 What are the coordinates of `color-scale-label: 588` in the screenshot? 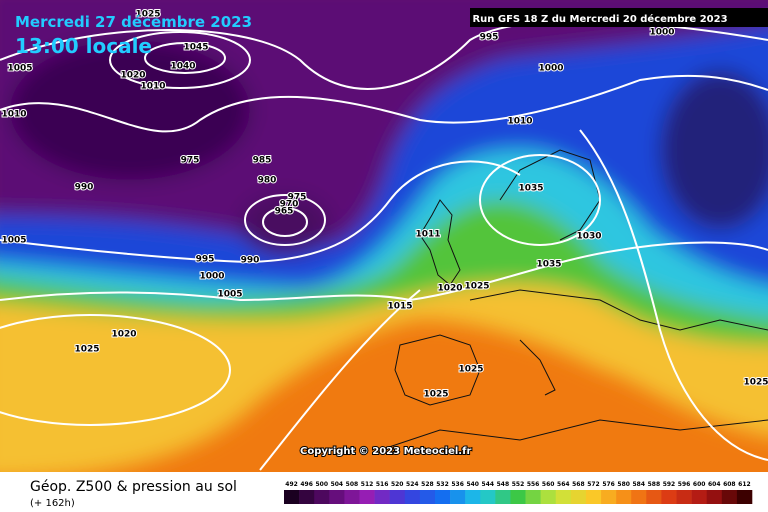 It's located at (654, 484).